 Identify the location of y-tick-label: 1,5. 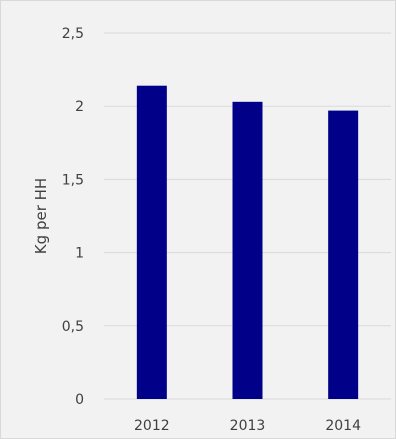
(73, 180).